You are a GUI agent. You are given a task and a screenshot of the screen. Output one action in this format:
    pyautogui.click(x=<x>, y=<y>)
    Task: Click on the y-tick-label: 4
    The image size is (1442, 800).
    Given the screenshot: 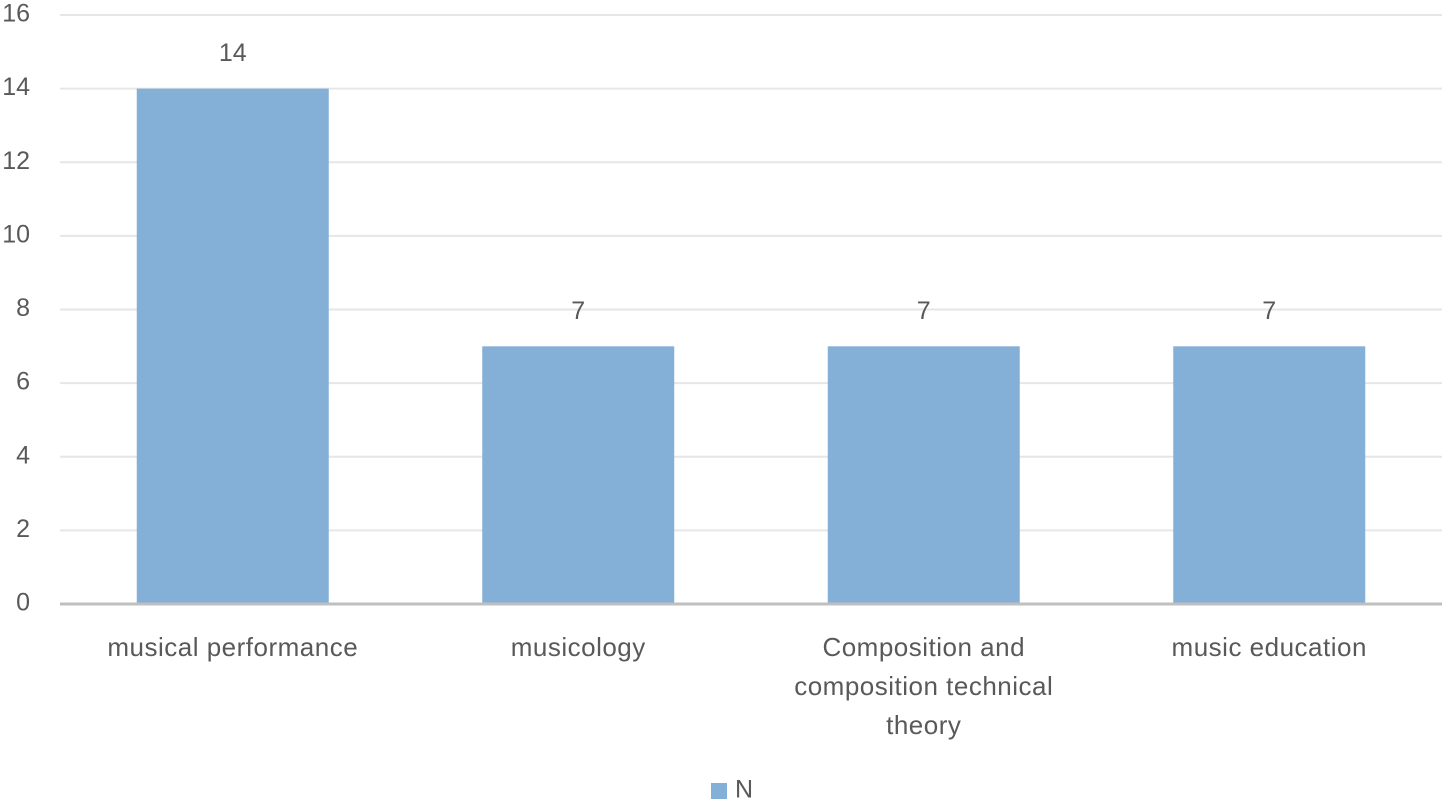 What is the action you would take?
    pyautogui.click(x=23, y=455)
    